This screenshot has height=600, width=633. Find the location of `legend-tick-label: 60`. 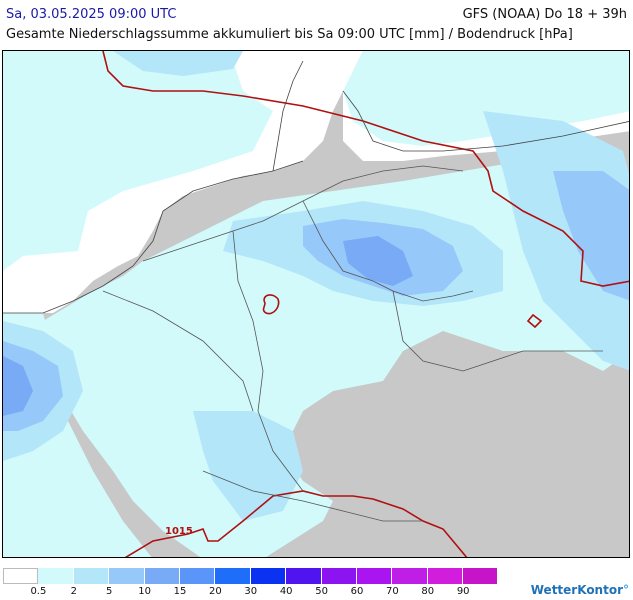

legend-tick-label: 60 is located at coordinates (357, 591).